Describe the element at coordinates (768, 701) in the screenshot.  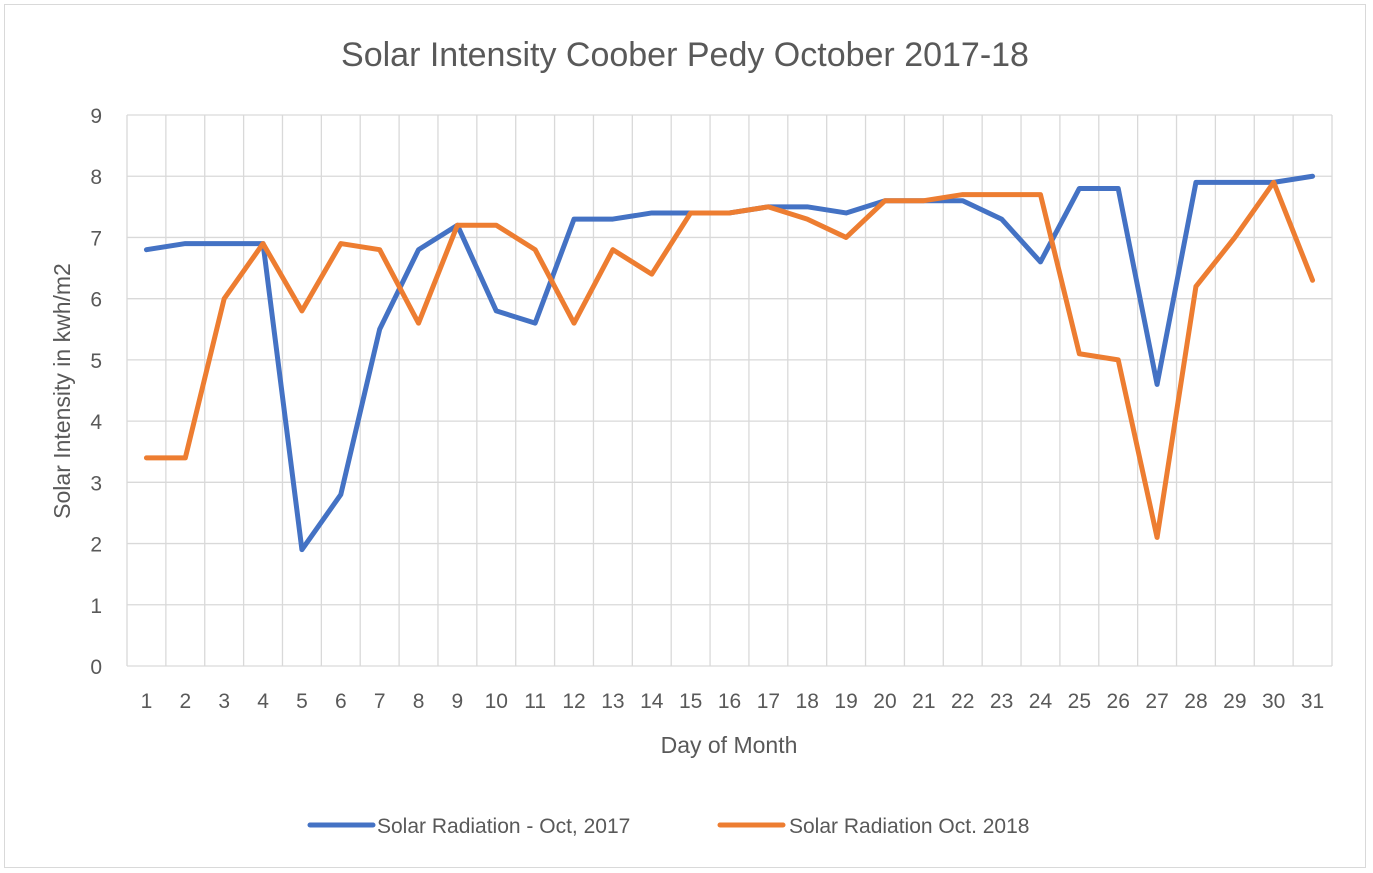
I see `x-tick-label: 17` at that location.